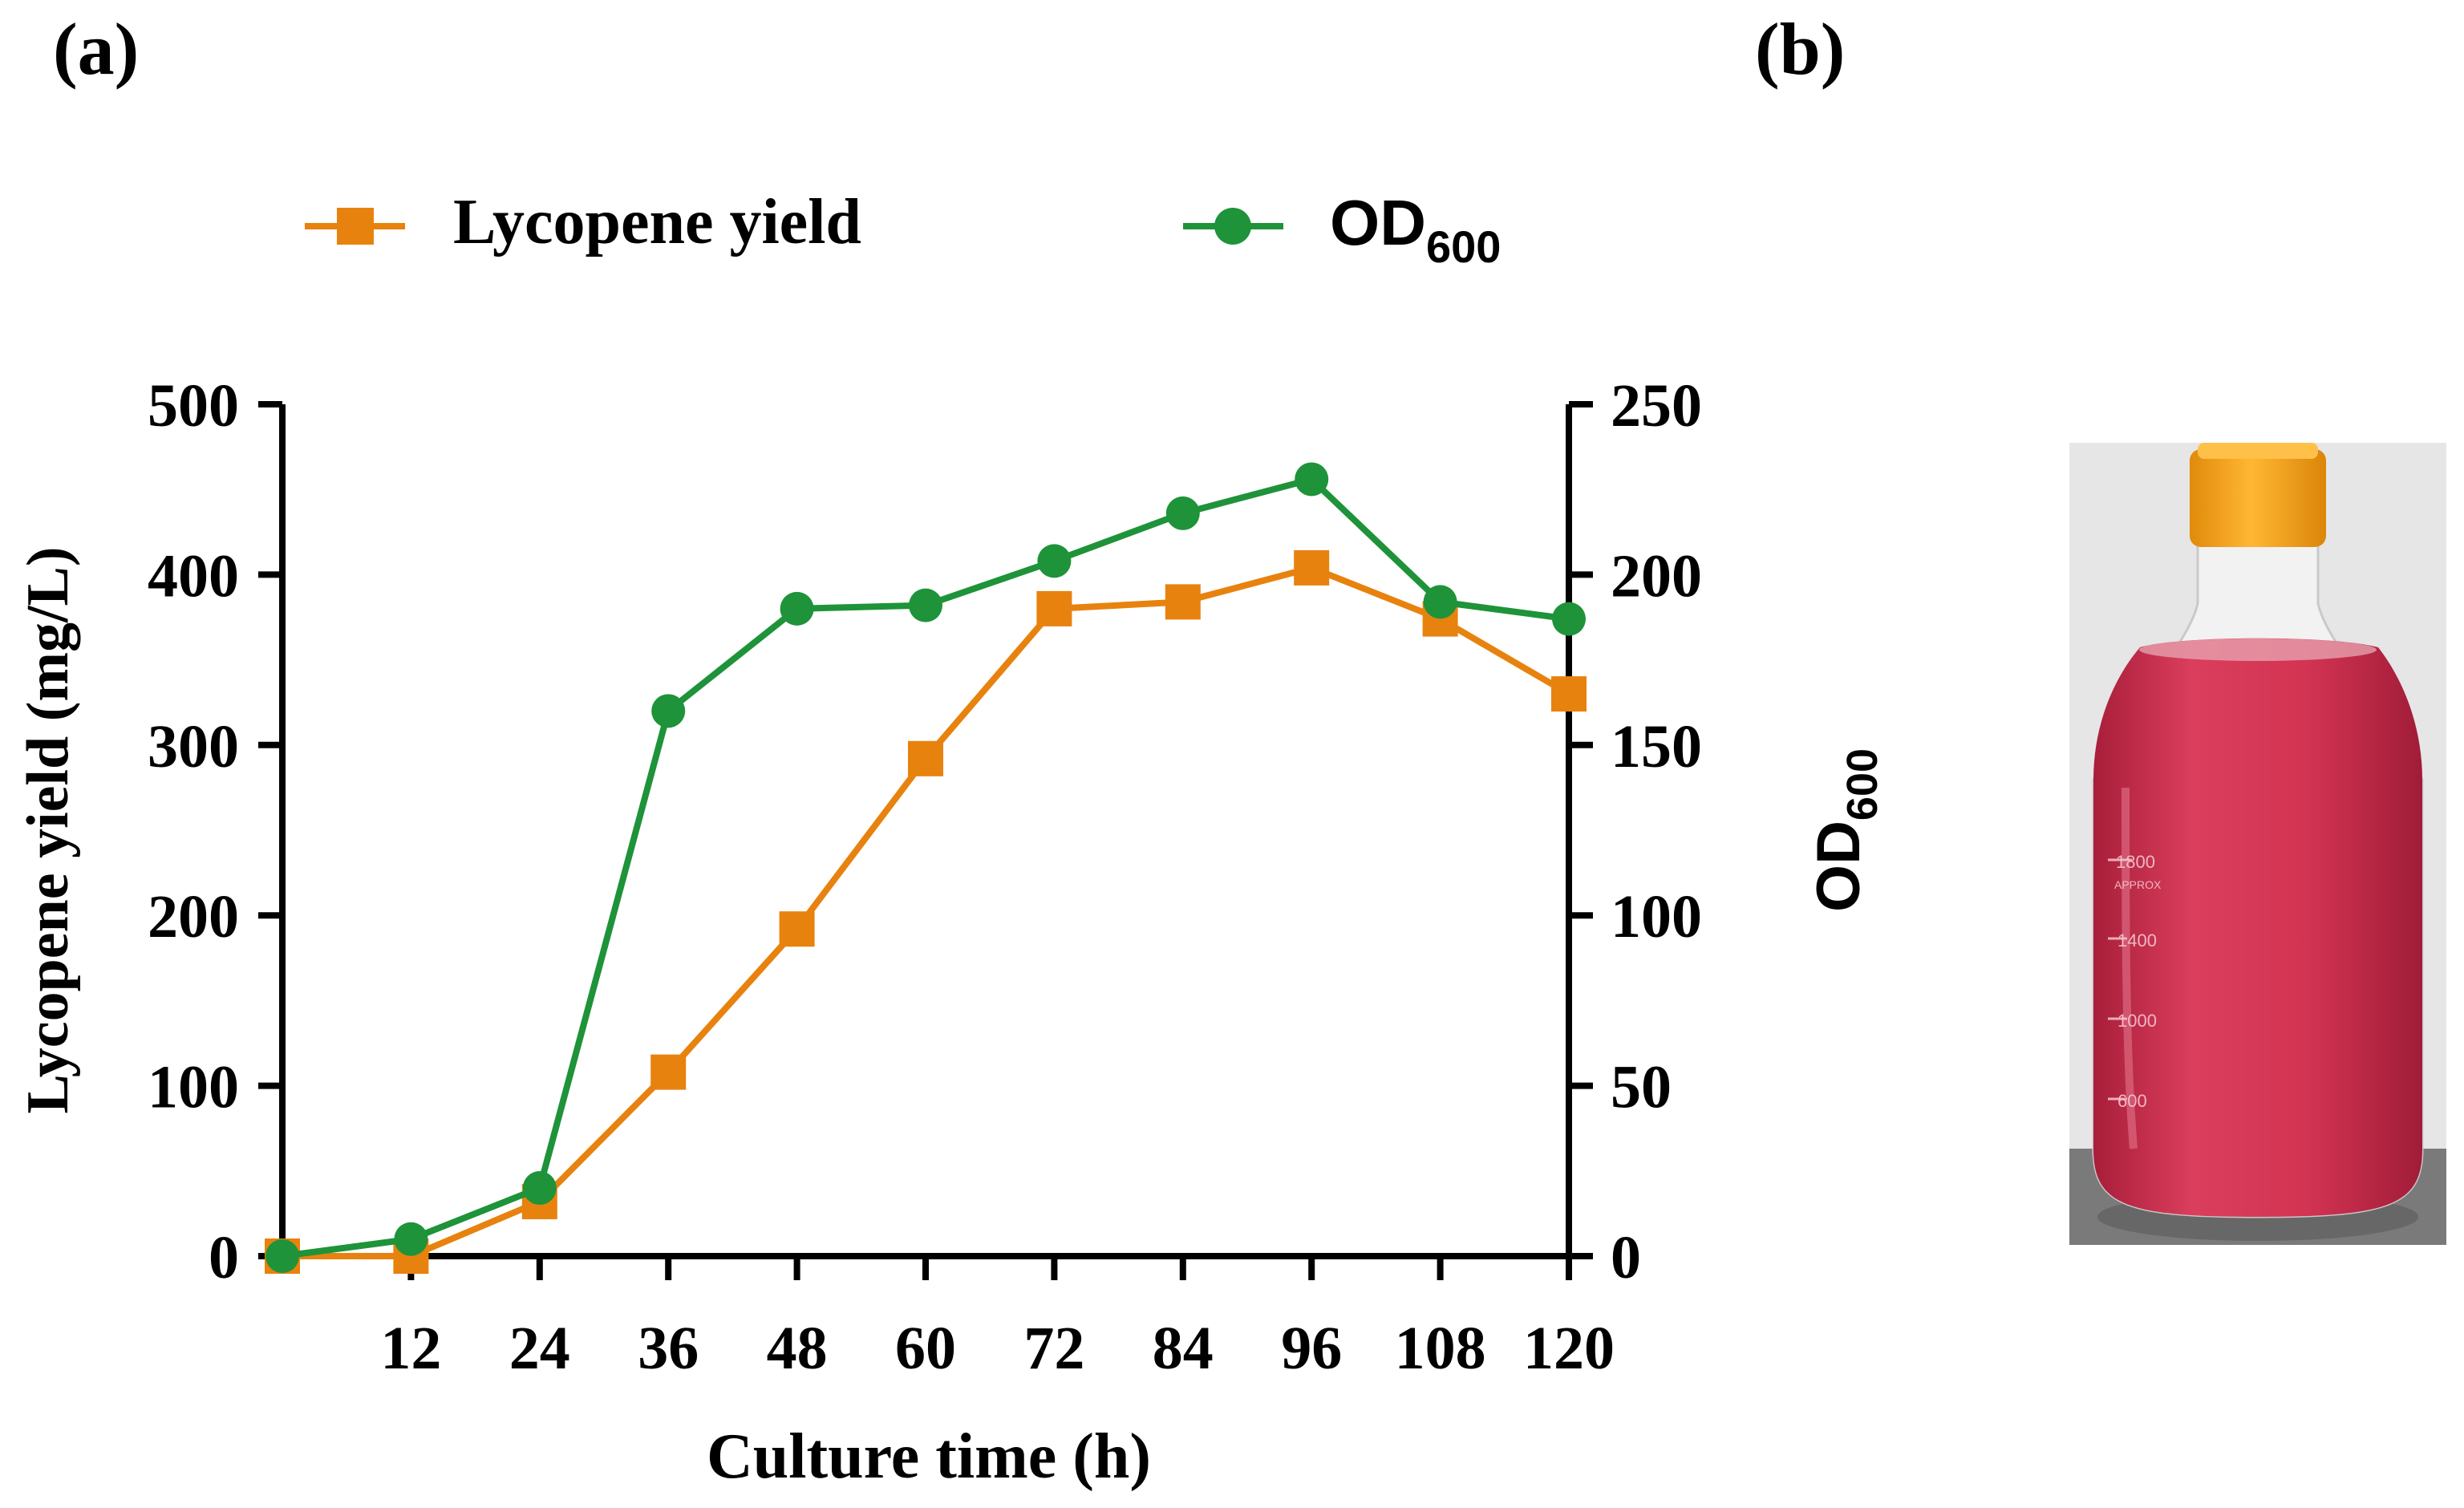 Image resolution: width=2464 pixels, height=1508 pixels. What do you see at coordinates (1656, 406) in the screenshot?
I see `right-y-tick-label: 250` at bounding box center [1656, 406].